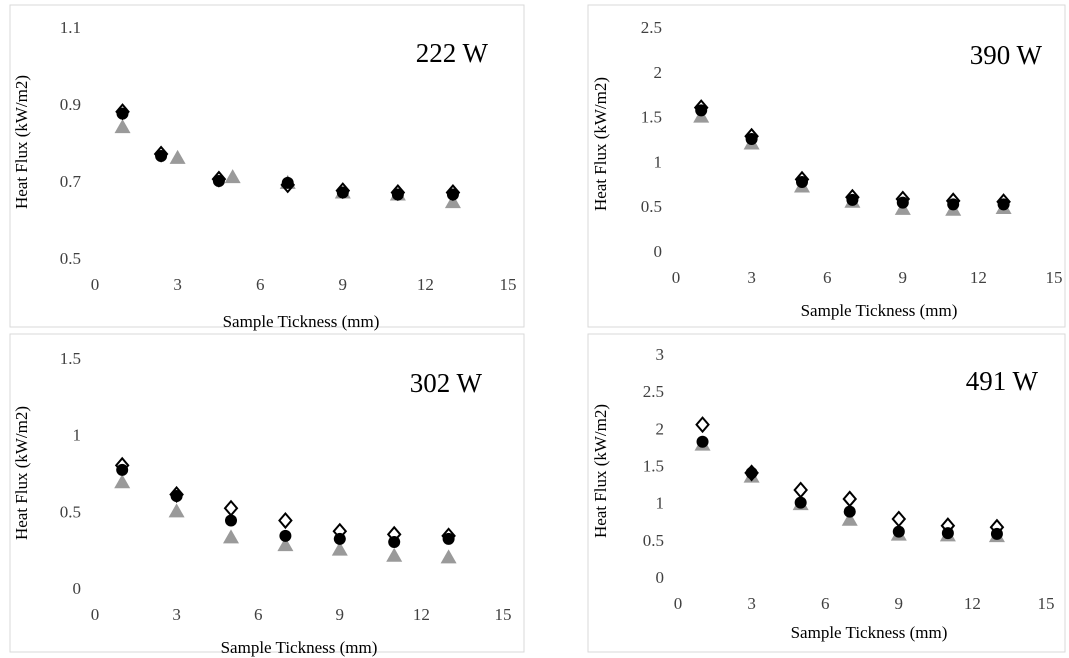 This screenshot has height=658, width=1069. What do you see at coordinates (651, 139) in the screenshot?
I see `y-tick-labels: 0 0.5 1 1.5 2 2.5` at bounding box center [651, 139].